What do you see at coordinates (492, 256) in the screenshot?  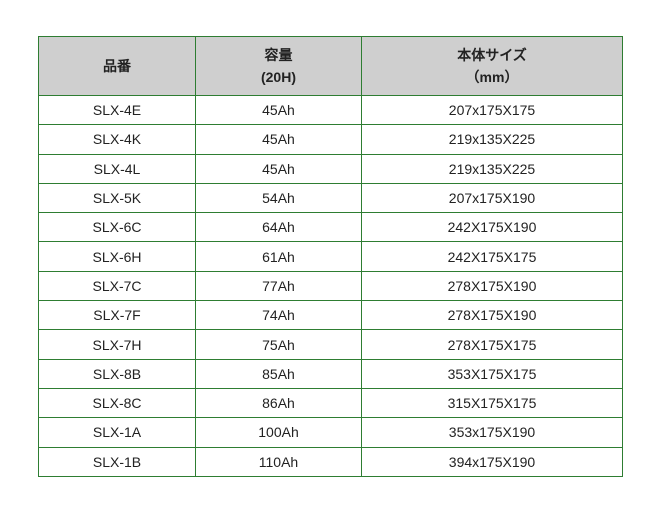 I see `cell-size: 242X175X175` at bounding box center [492, 256].